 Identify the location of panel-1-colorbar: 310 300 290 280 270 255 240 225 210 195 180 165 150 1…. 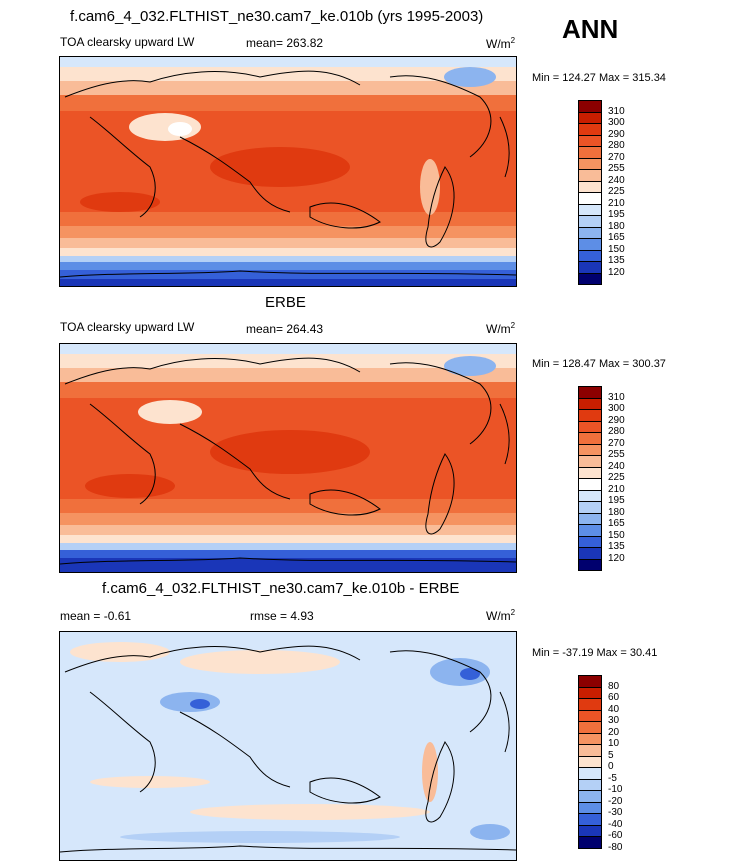
(608, 192).